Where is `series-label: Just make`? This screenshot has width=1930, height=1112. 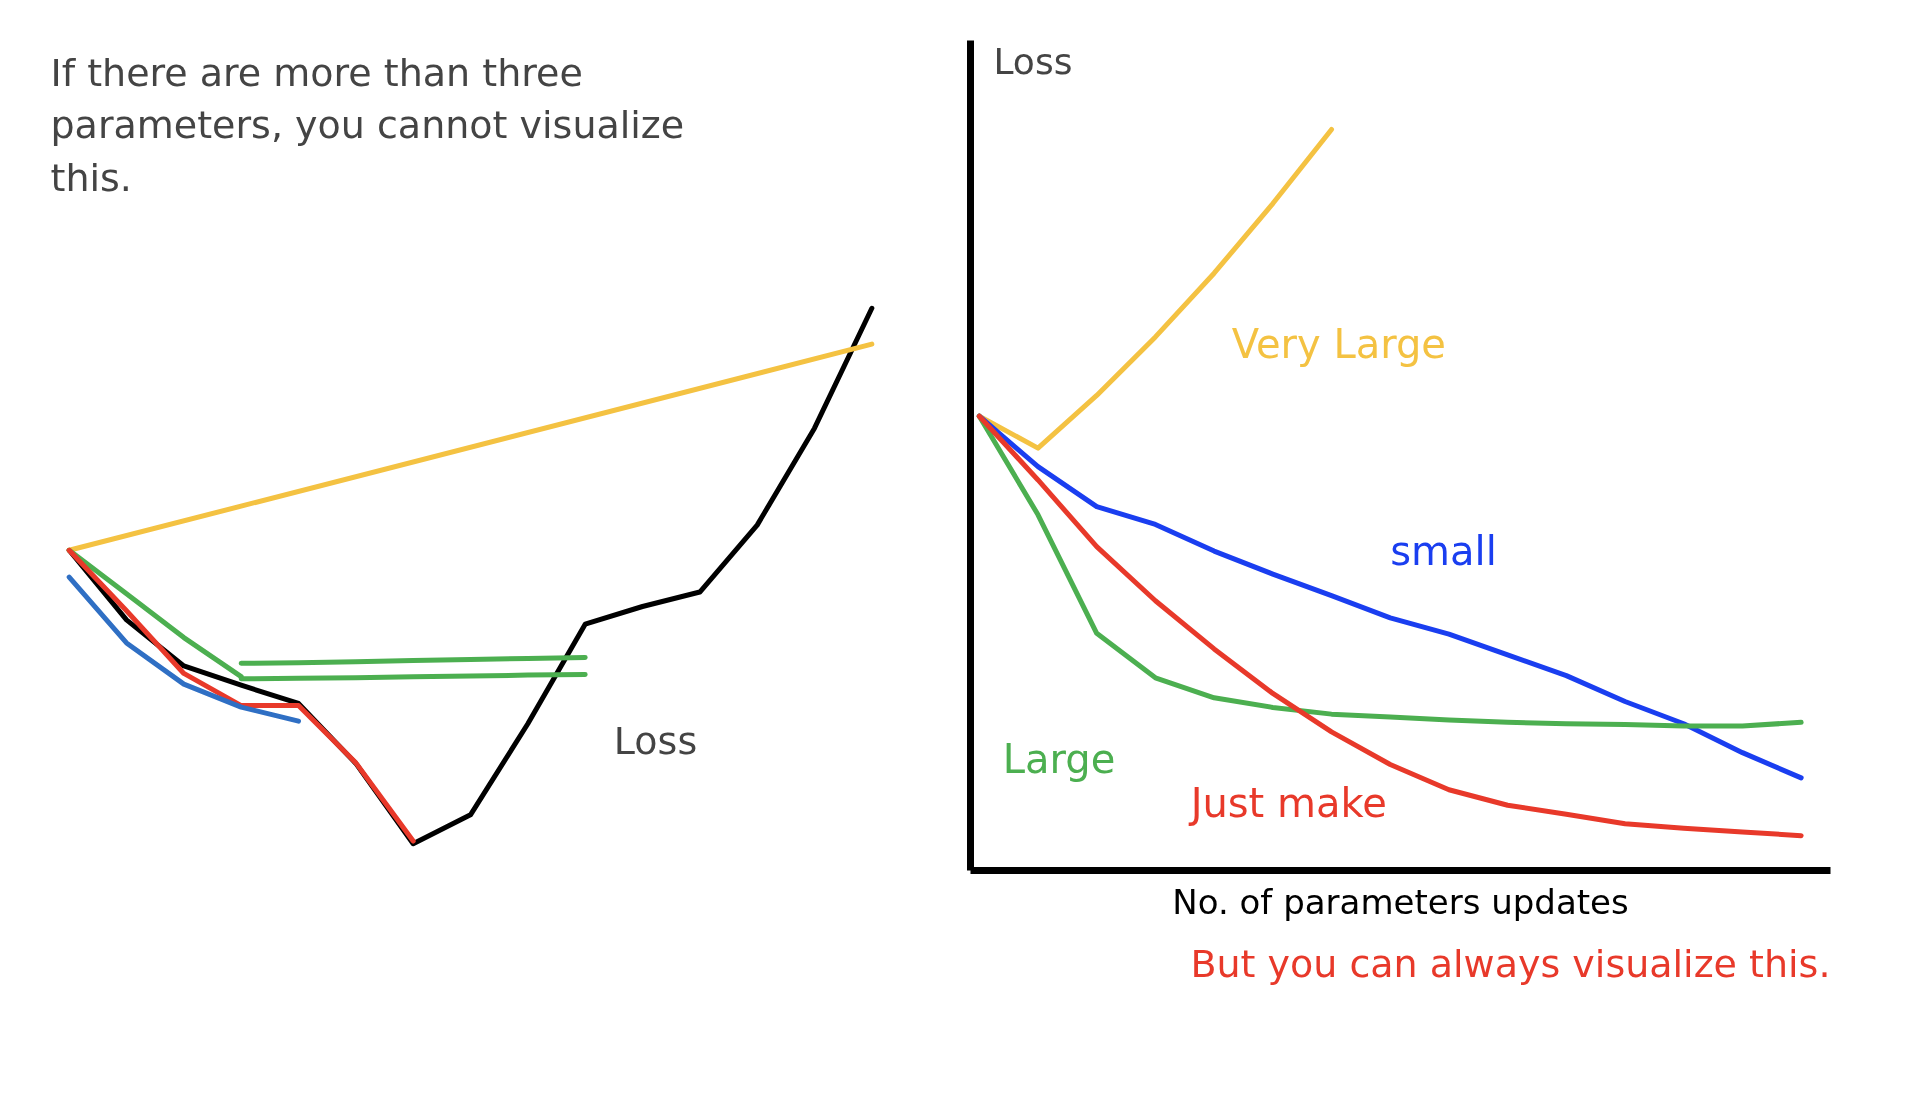 series-label: Just make is located at coordinates (1287, 803).